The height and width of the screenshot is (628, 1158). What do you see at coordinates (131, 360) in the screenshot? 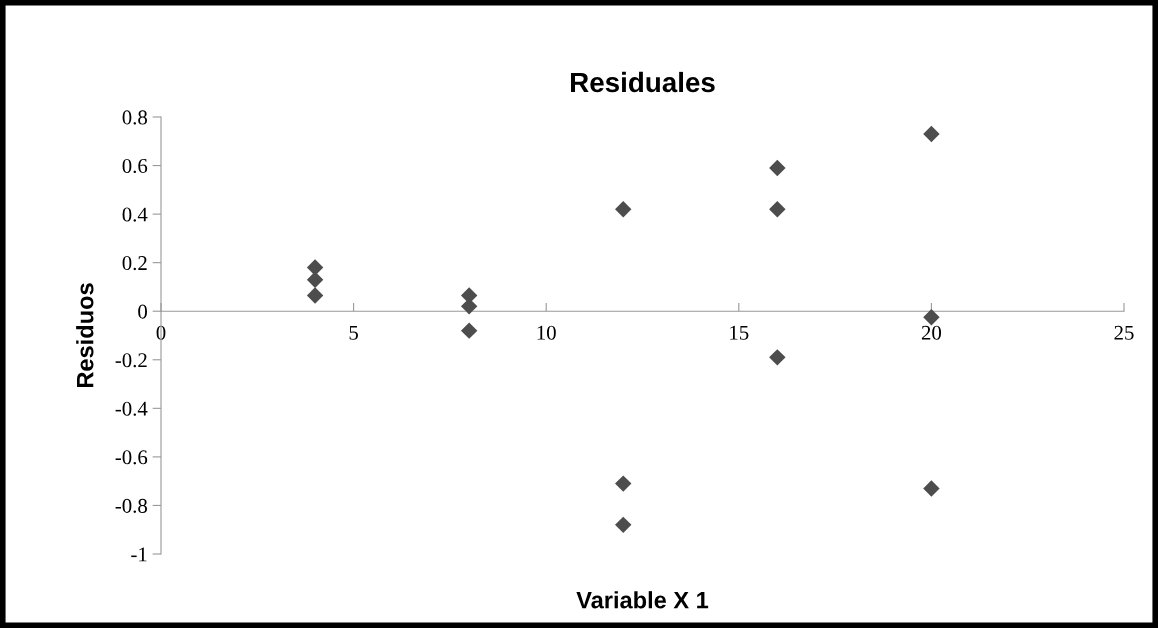
I see `y-tick-label: -0.2` at bounding box center [131, 360].